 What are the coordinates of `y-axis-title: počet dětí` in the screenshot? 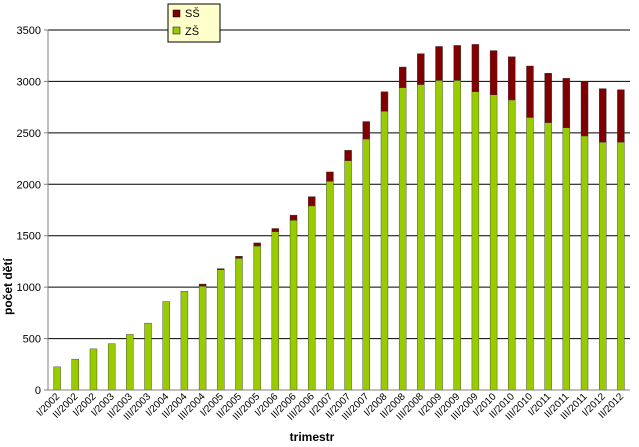 It's located at (8, 286).